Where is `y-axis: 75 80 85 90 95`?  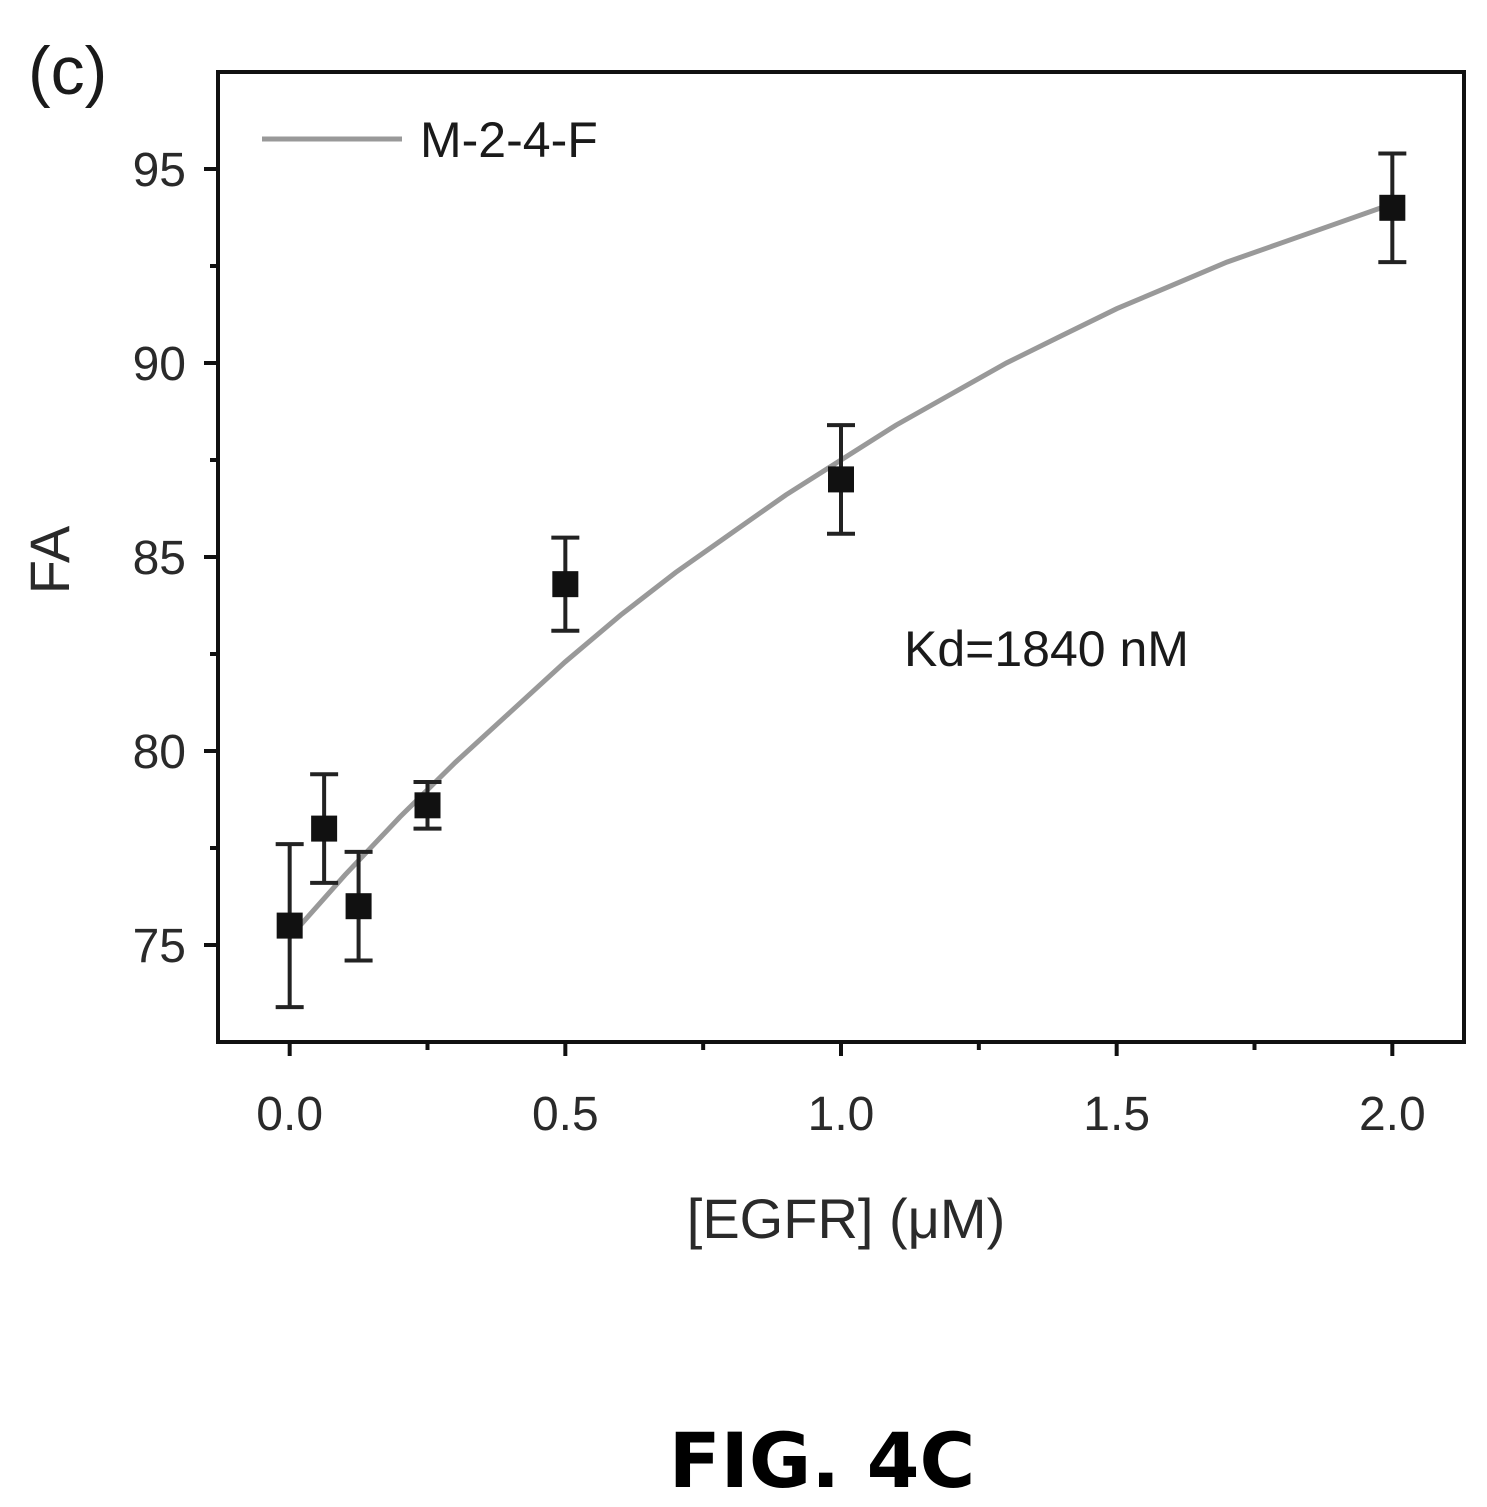
y-axis: 75 80 85 90 95 is located at coordinates (175, 558).